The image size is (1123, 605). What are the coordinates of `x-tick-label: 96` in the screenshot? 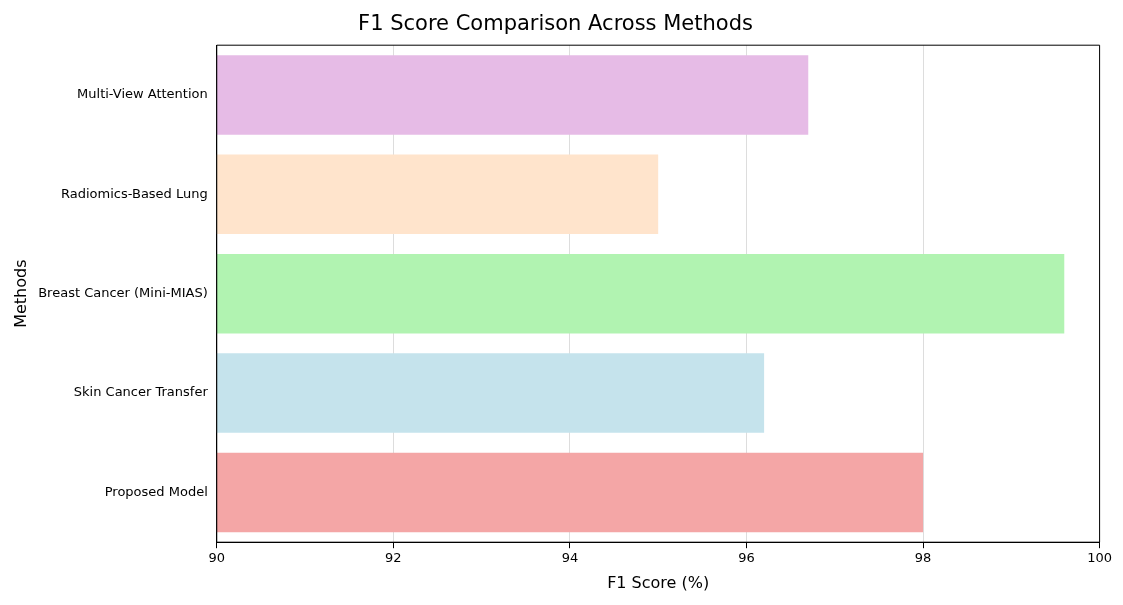 It's located at (746, 558).